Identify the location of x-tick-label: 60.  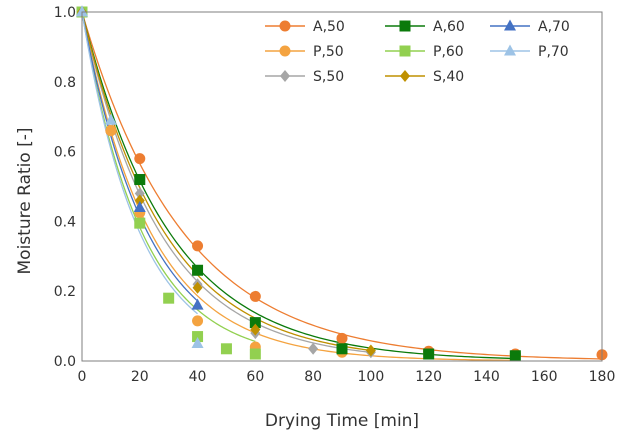
(255, 377).